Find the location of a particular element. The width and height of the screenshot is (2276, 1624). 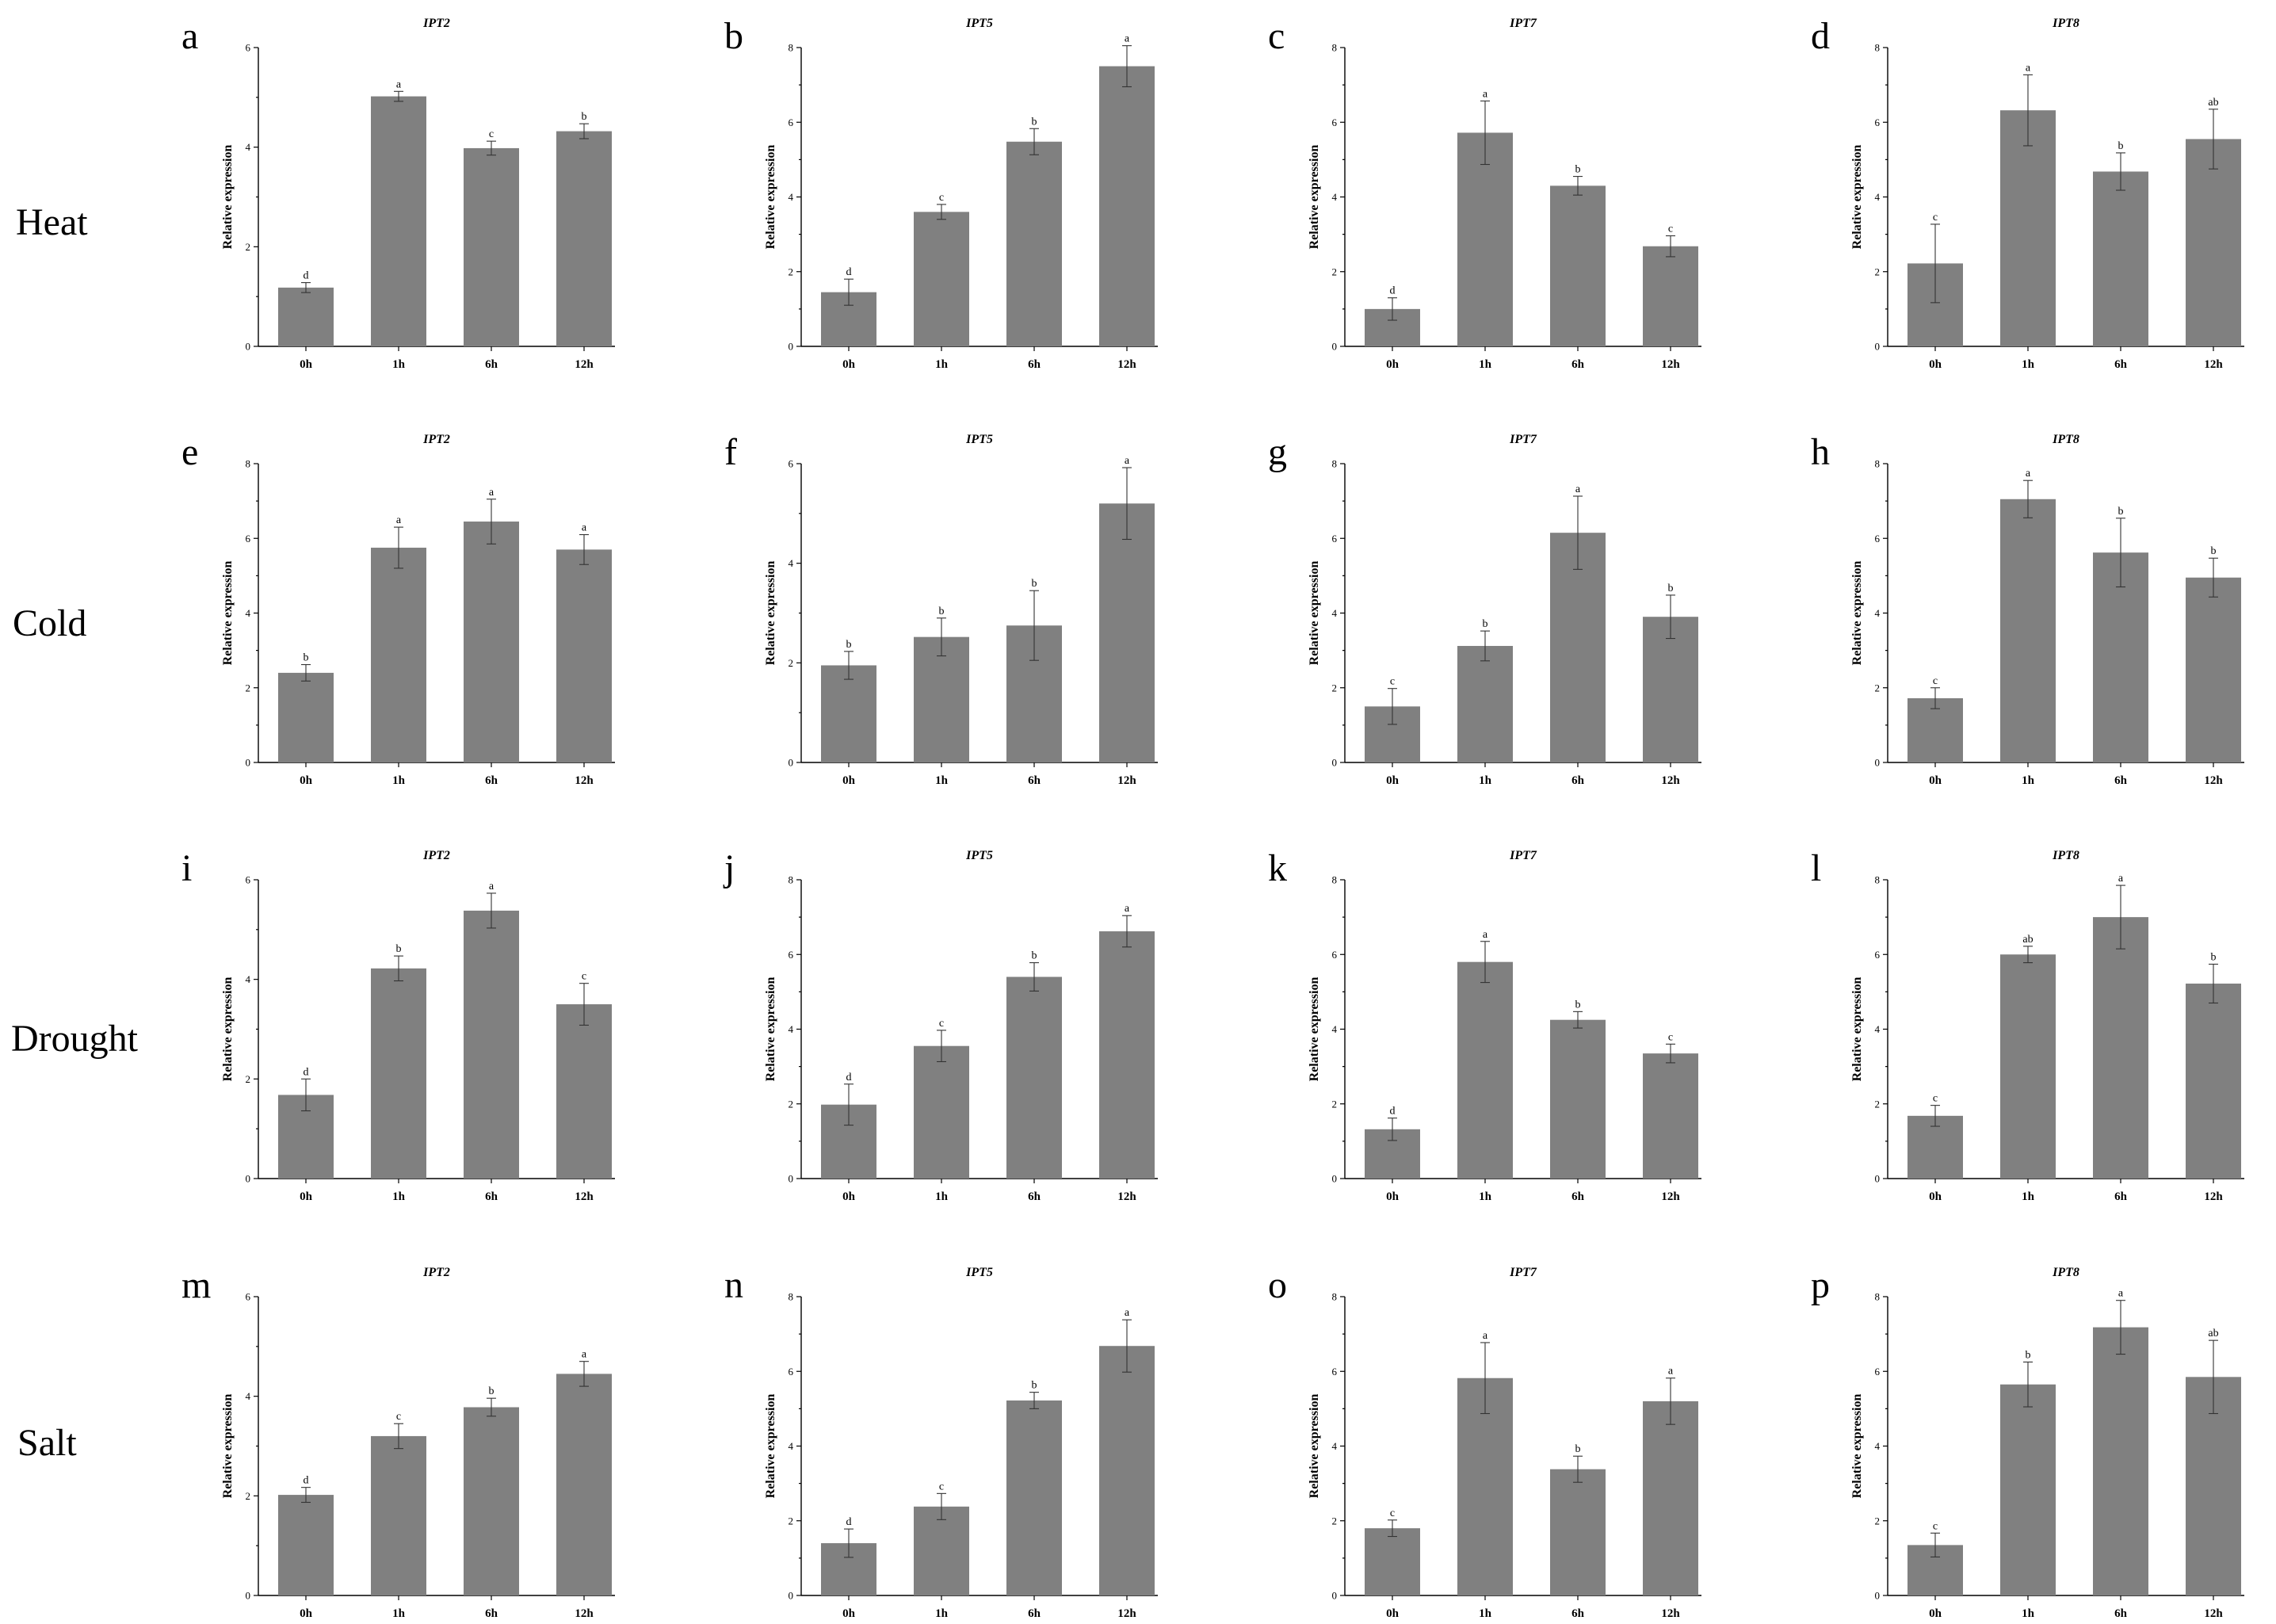

gene-title: IPT7 is located at coordinates (1523, 23).